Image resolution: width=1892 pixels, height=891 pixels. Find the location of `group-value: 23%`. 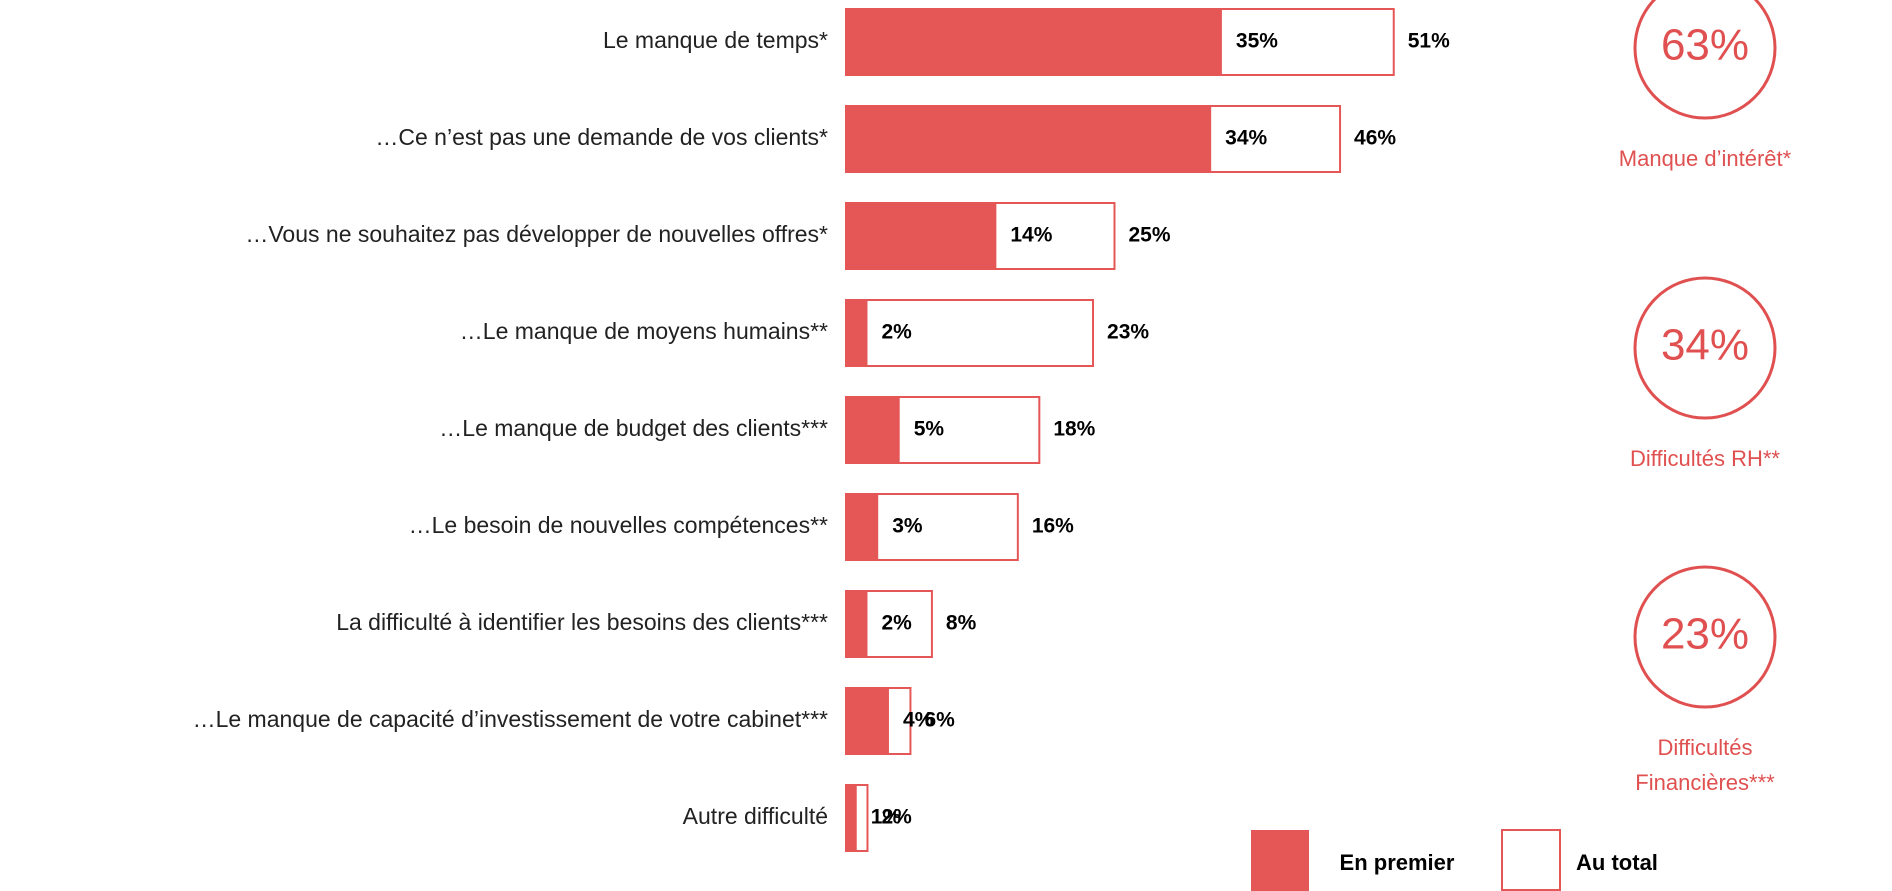

group-value: 23% is located at coordinates (1705, 634).